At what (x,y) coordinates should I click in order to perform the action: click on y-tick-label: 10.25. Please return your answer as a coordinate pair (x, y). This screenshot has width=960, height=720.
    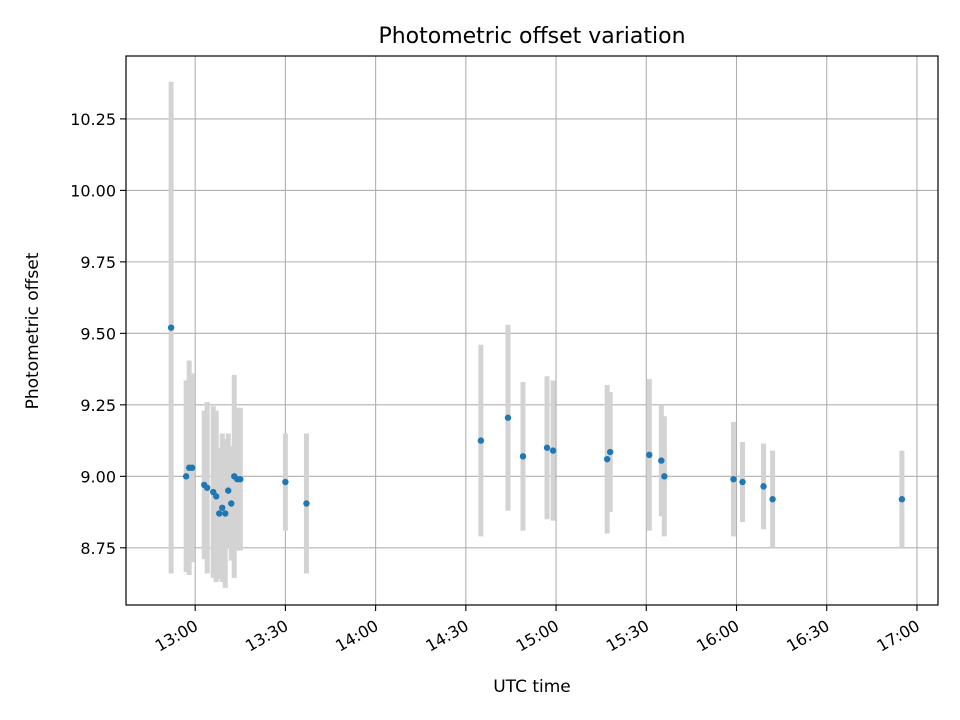
    Looking at the image, I should click on (93, 119).